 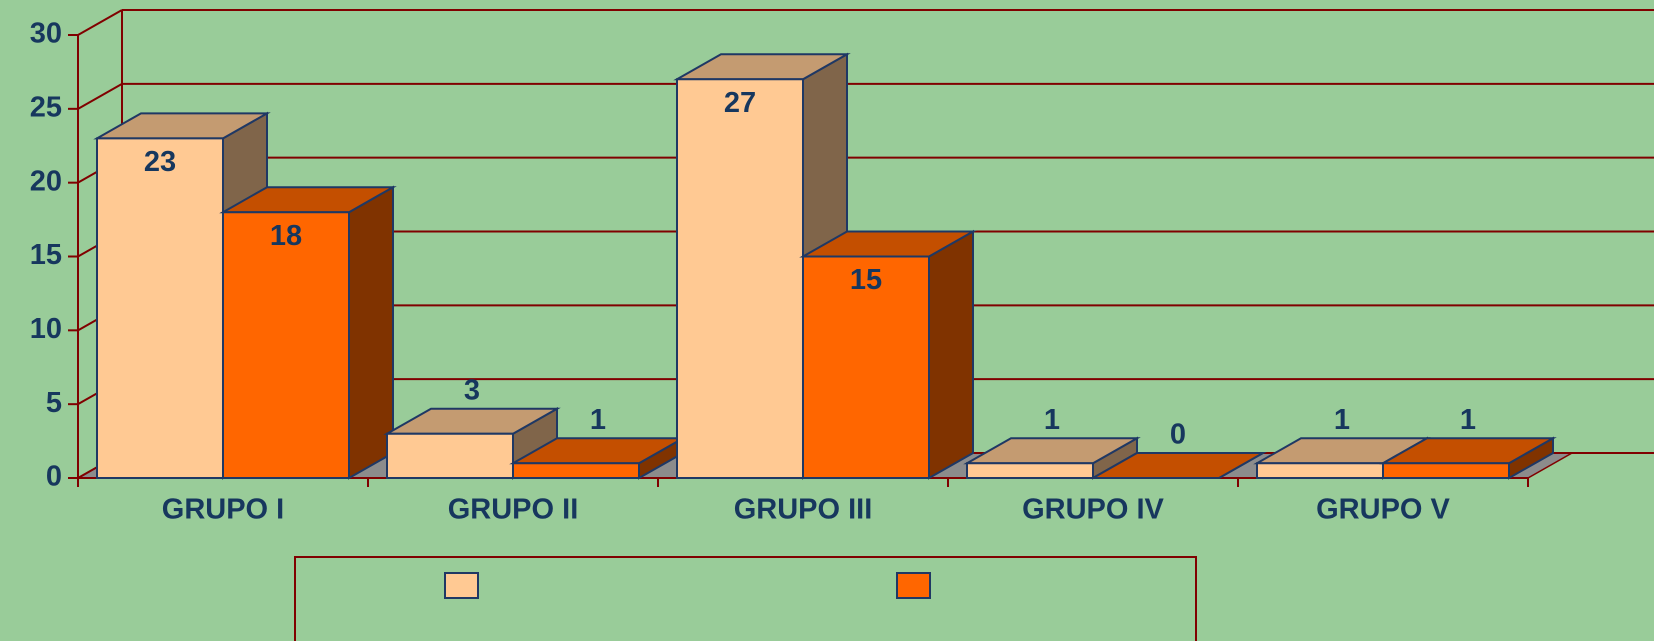 What do you see at coordinates (46, 107) in the screenshot?
I see `y-tick-label: 25` at bounding box center [46, 107].